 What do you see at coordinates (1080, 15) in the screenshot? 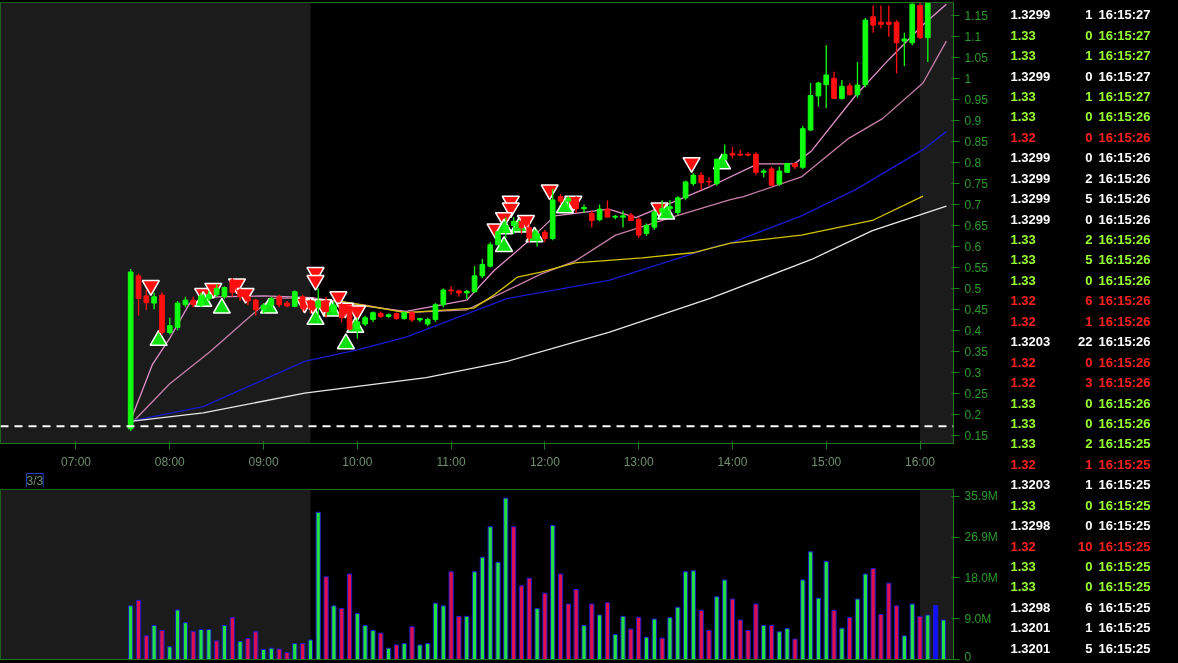
I see `text: 1.3299 1 16:15:27` at bounding box center [1080, 15].